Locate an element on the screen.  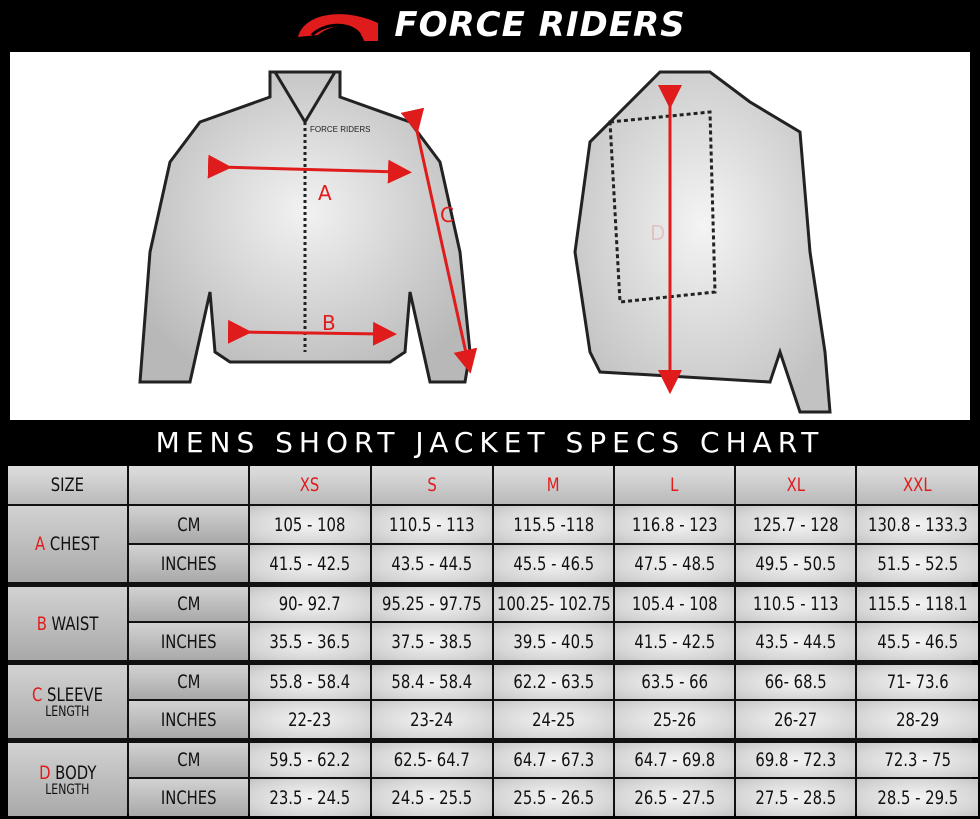
value-cell-text: 24.5 - 25.5 is located at coordinates (432, 797).